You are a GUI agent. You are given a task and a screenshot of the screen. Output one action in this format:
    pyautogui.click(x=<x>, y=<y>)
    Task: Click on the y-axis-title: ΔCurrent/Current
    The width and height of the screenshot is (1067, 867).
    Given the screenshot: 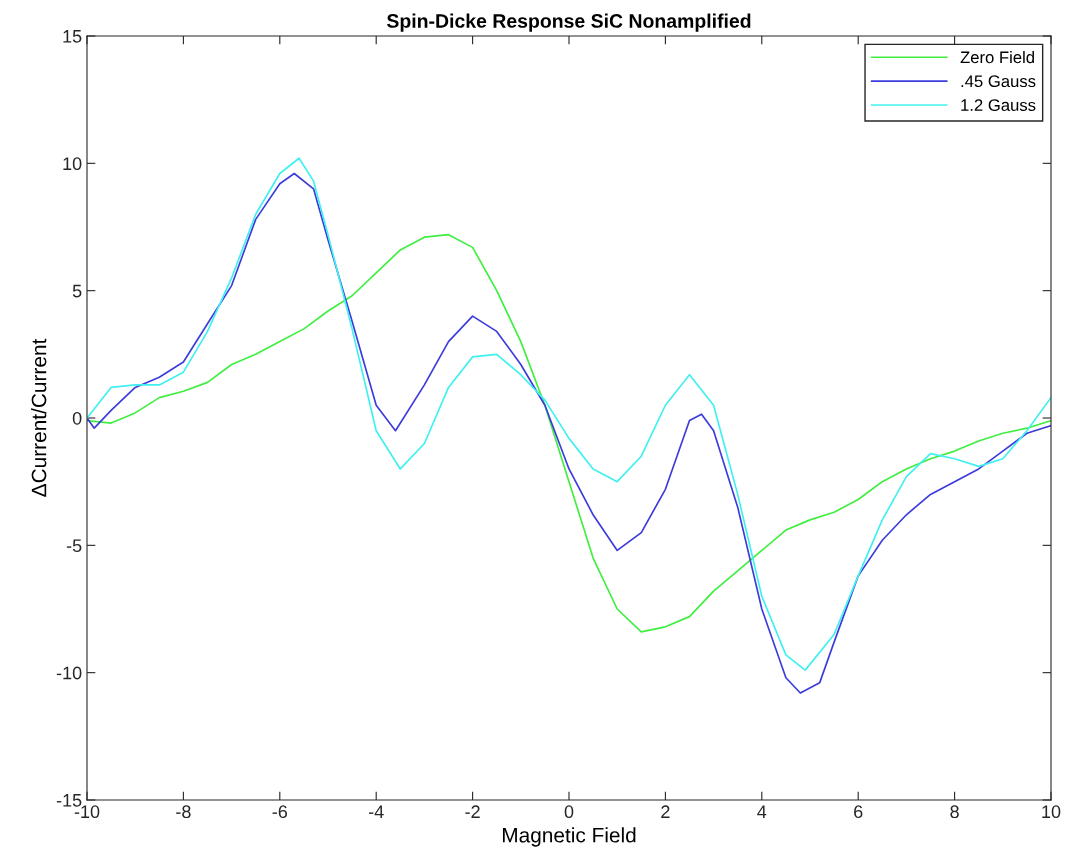 What is the action you would take?
    pyautogui.click(x=39, y=417)
    